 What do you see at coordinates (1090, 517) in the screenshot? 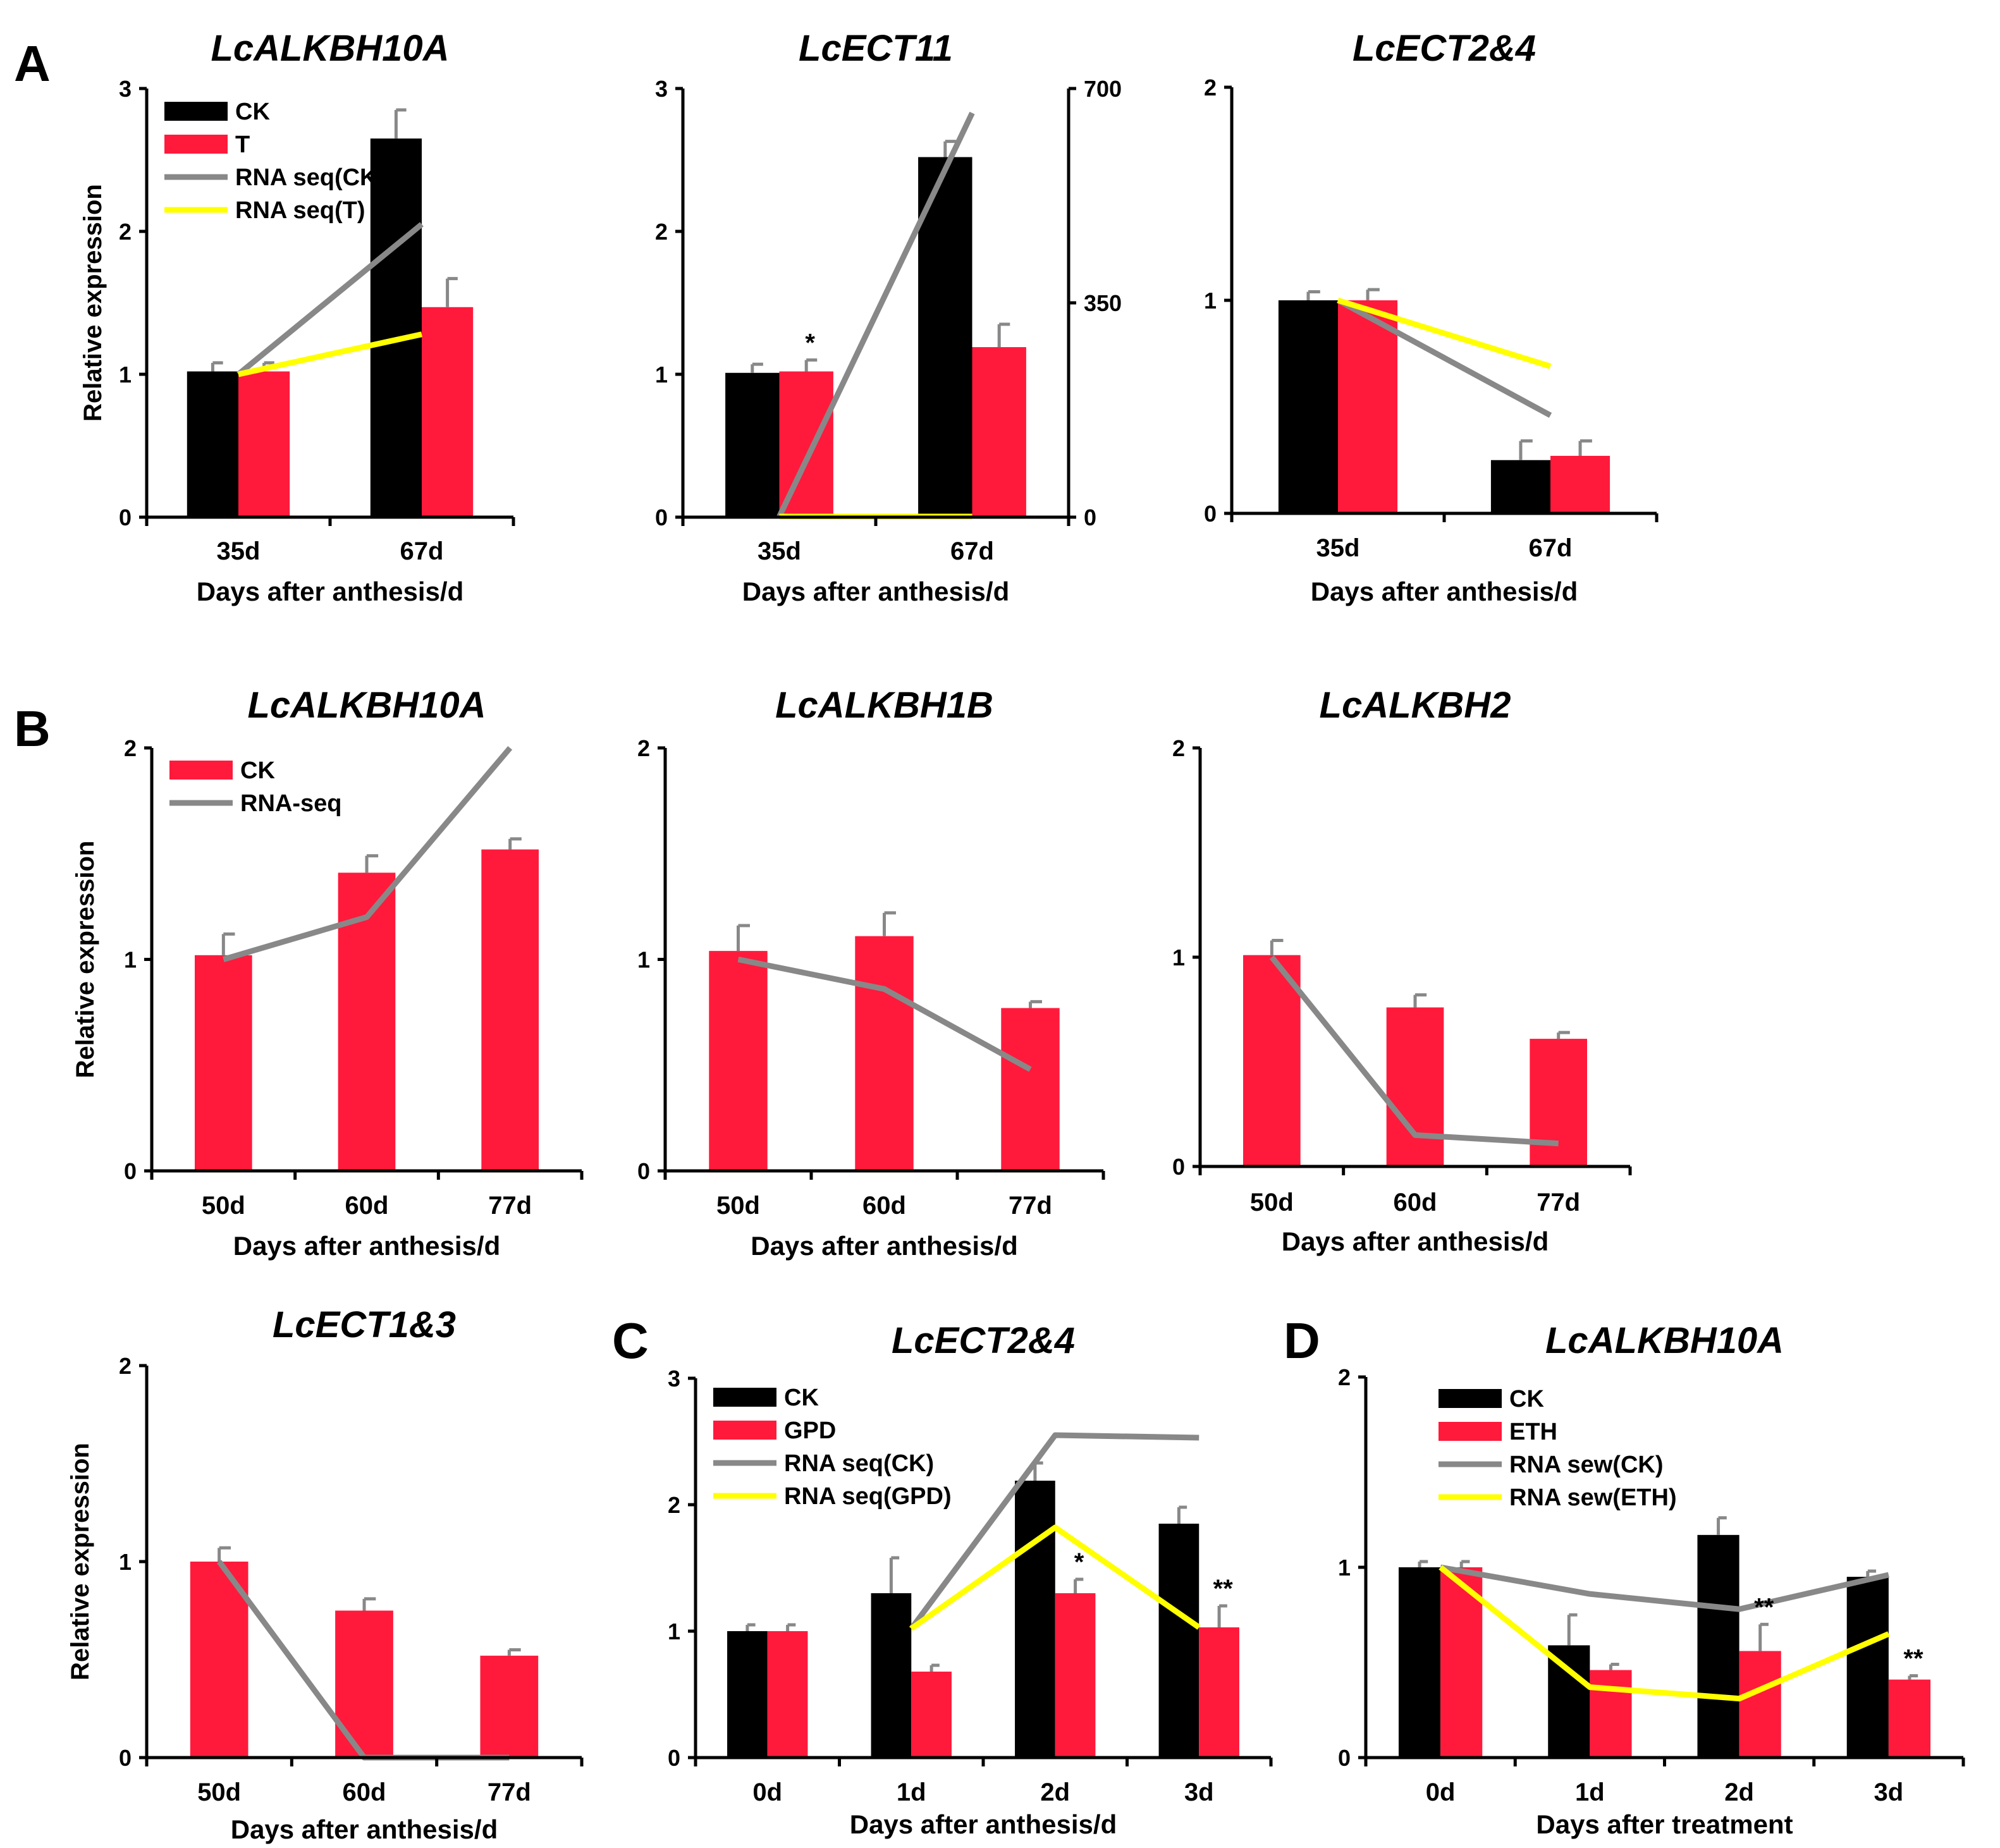
I see `y2-tick-label: 0` at bounding box center [1090, 517].